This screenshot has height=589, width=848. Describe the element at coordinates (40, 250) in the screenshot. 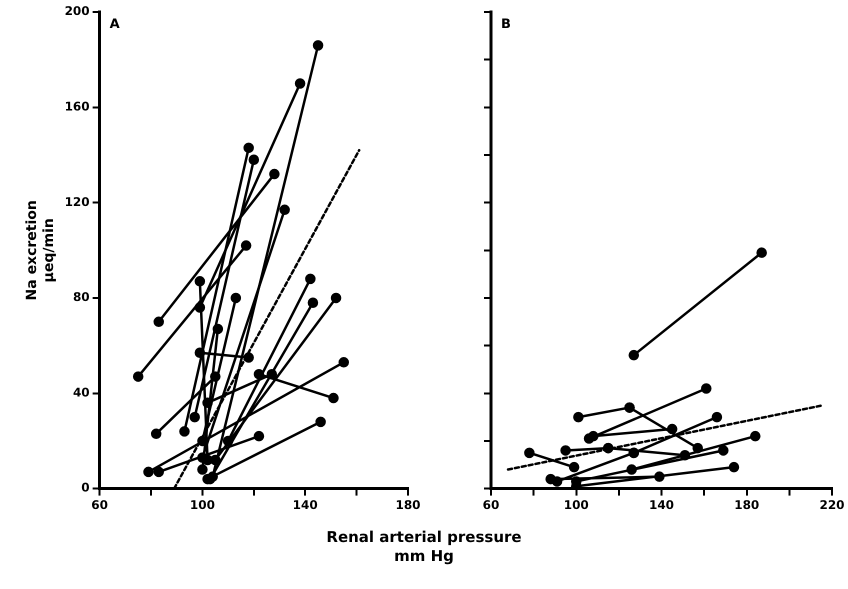

I see `y-axis-title: Na excretion μeq/min` at that location.